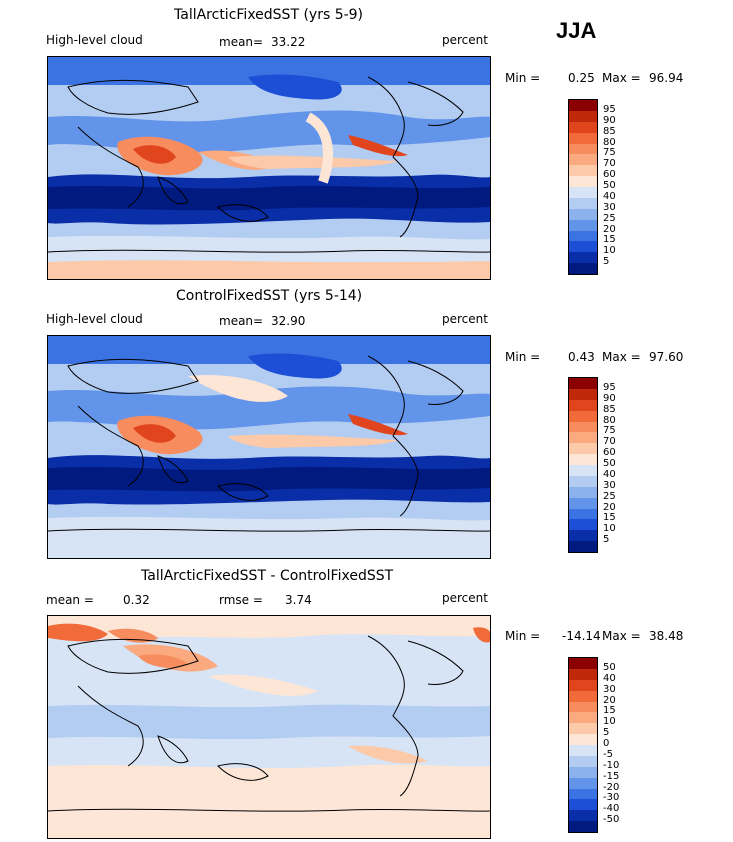 This screenshot has width=733, height=842. What do you see at coordinates (241, 600) in the screenshot?
I see `panel-3-rmse-label: rmse =` at bounding box center [241, 600].